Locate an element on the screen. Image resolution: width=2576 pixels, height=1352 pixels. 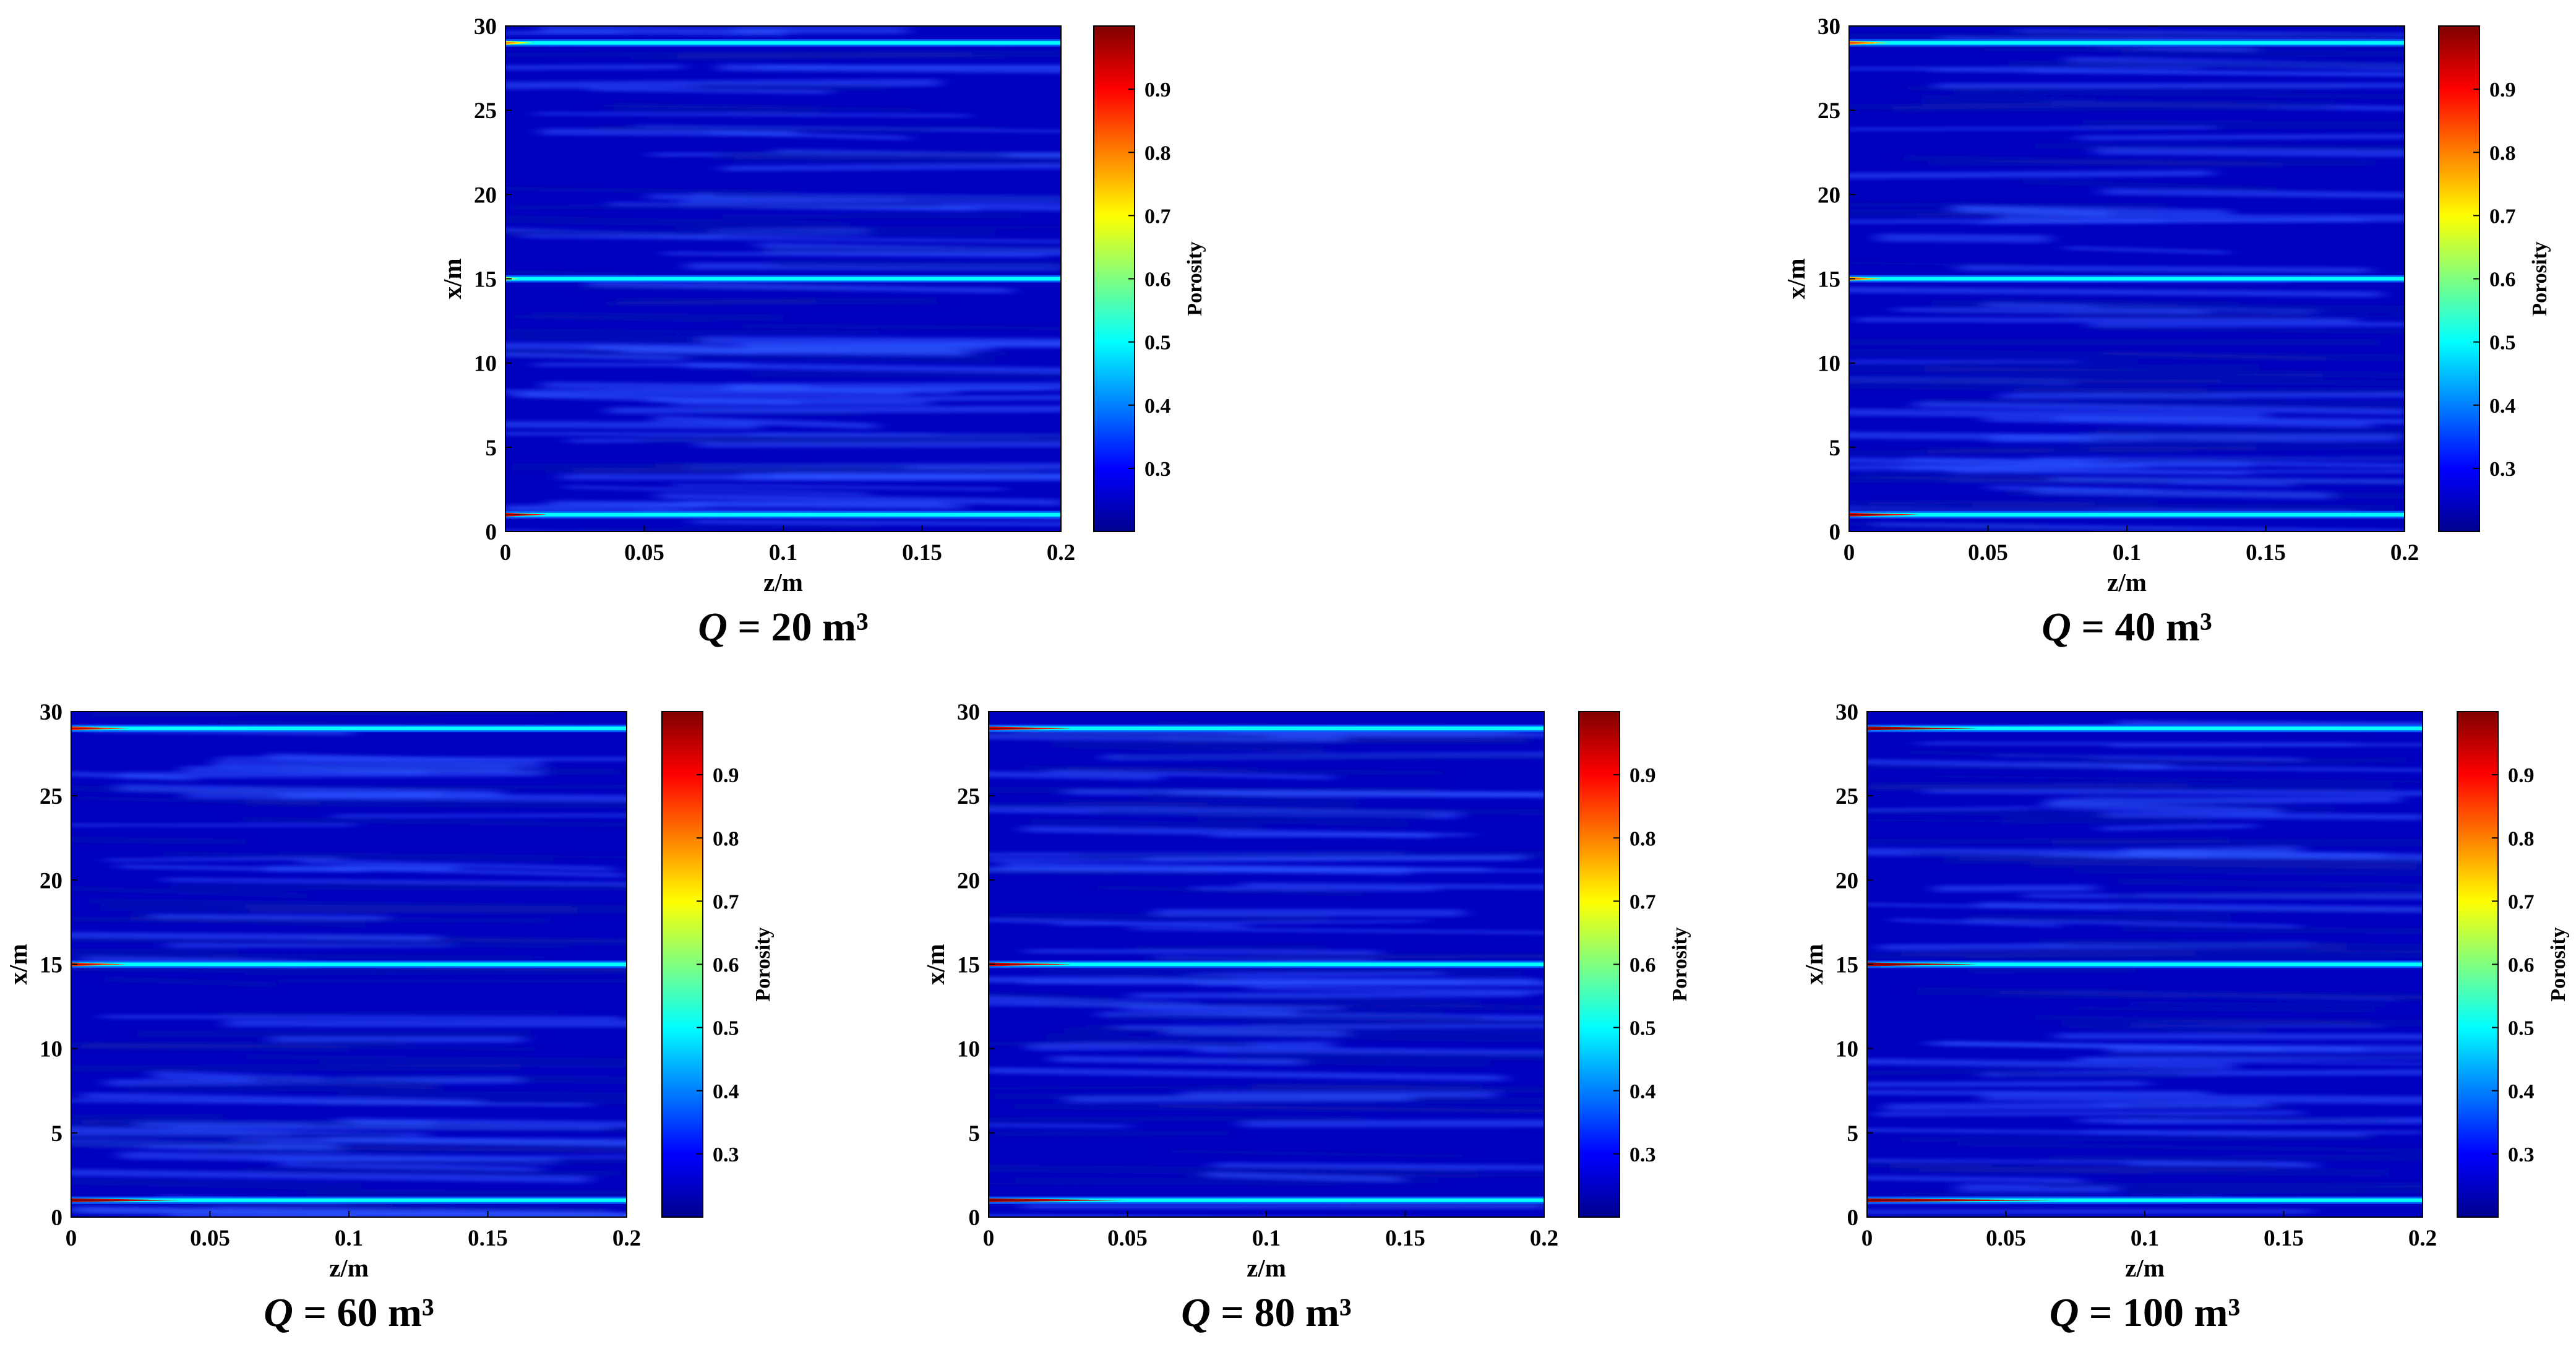
y-tick-label: 30 is located at coordinates (1829, 27).